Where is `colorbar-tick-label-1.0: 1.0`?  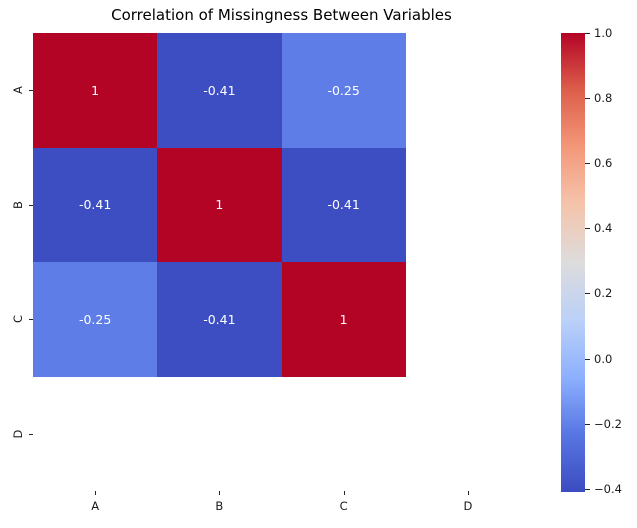 colorbar-tick-label-1.0: 1.0 is located at coordinates (603, 33).